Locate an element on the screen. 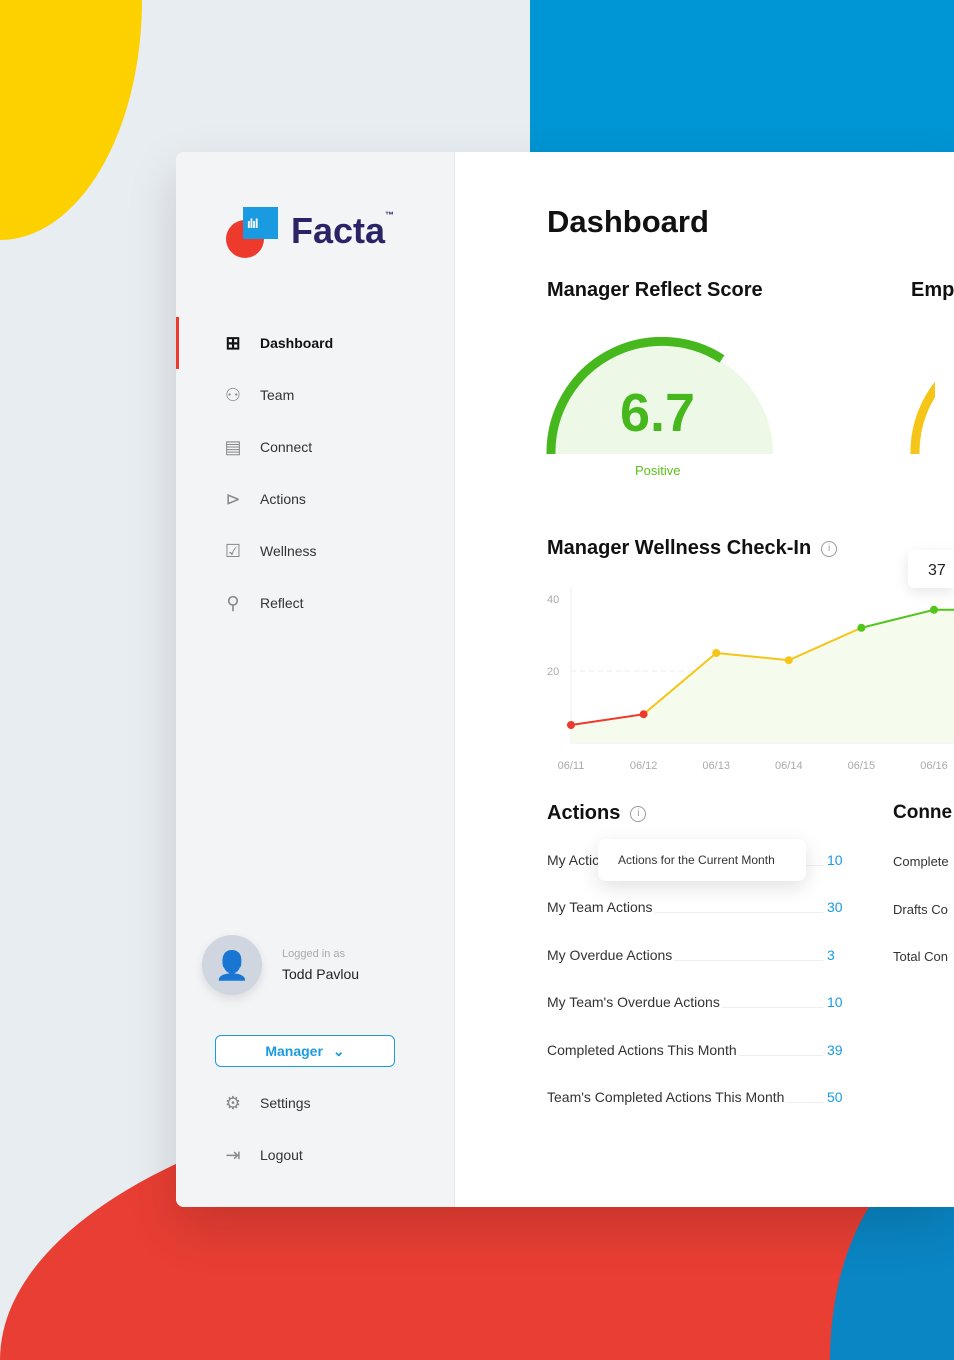 The image size is (954, 1360). document-icon: ▤ is located at coordinates (233, 446).